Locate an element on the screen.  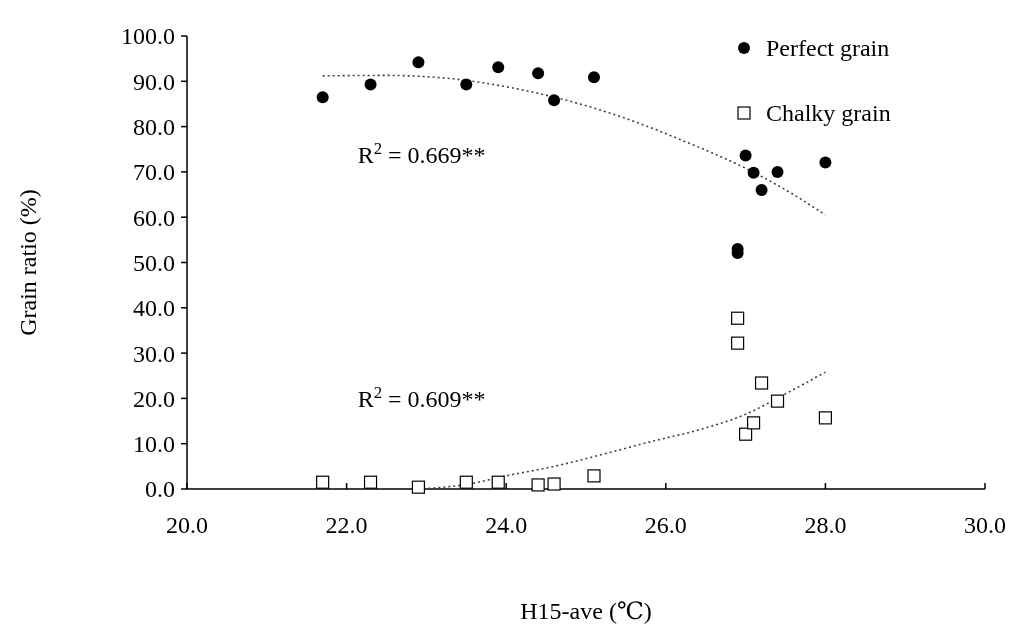
y-tick-label: 30.0 is located at coordinates (154, 353).